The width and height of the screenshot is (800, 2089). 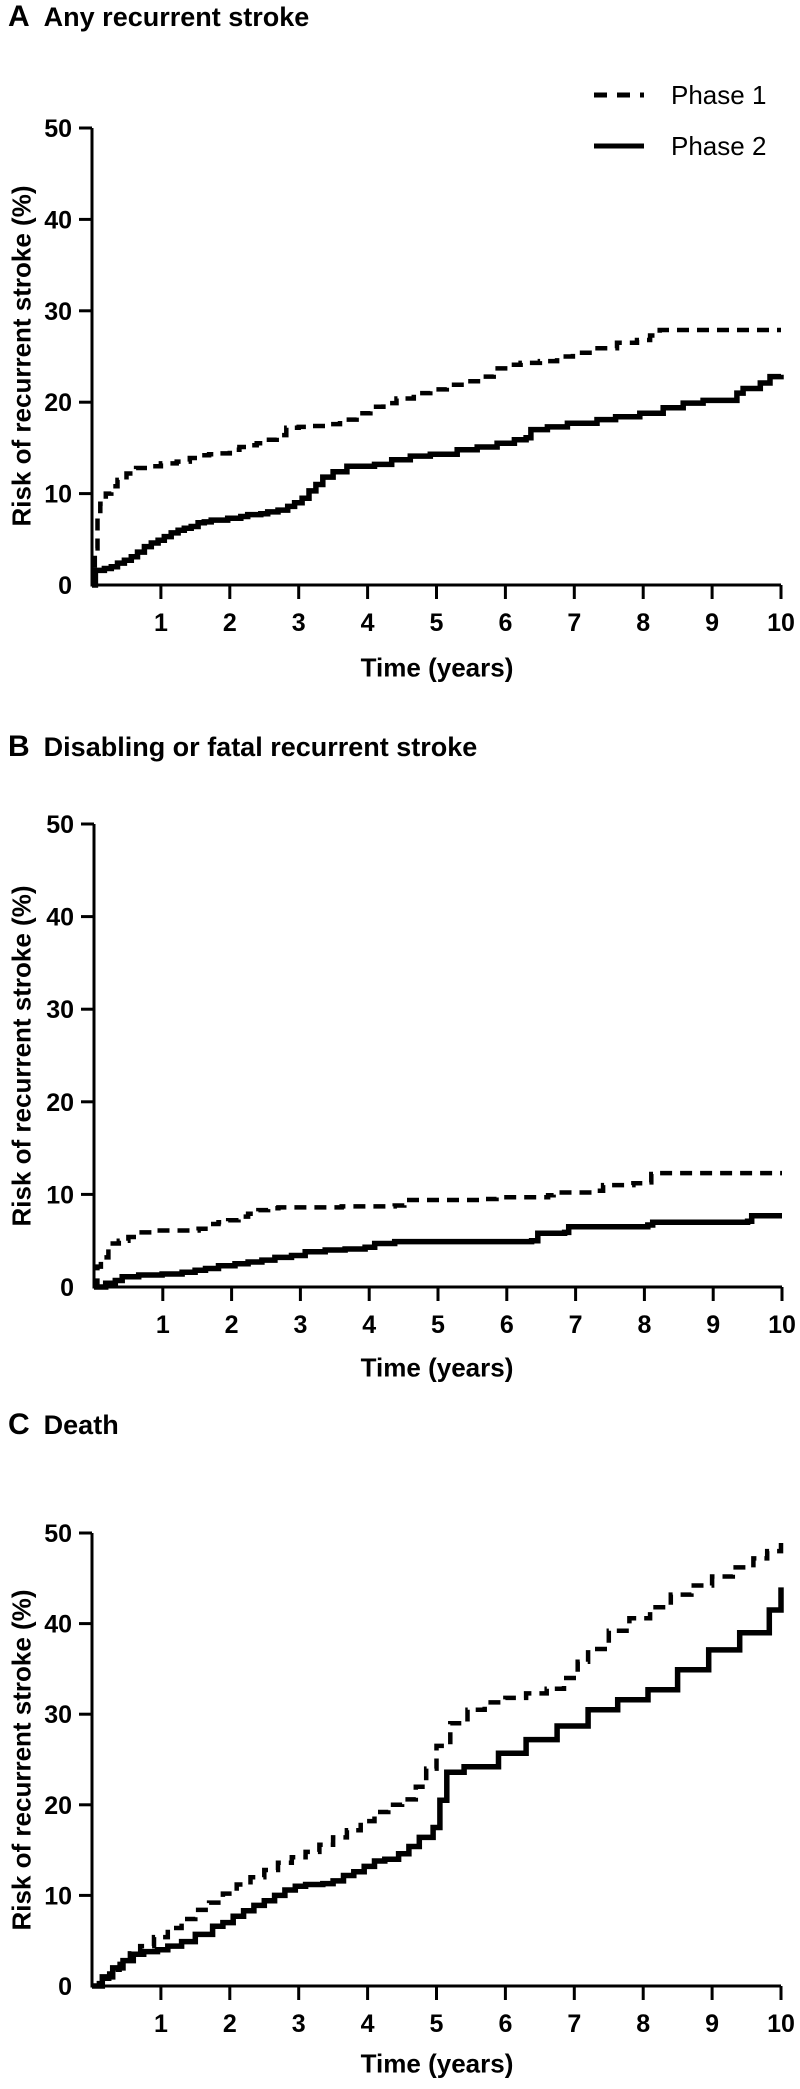 I want to click on legend-item-phase-1: Phase 1, so click(x=679, y=95).